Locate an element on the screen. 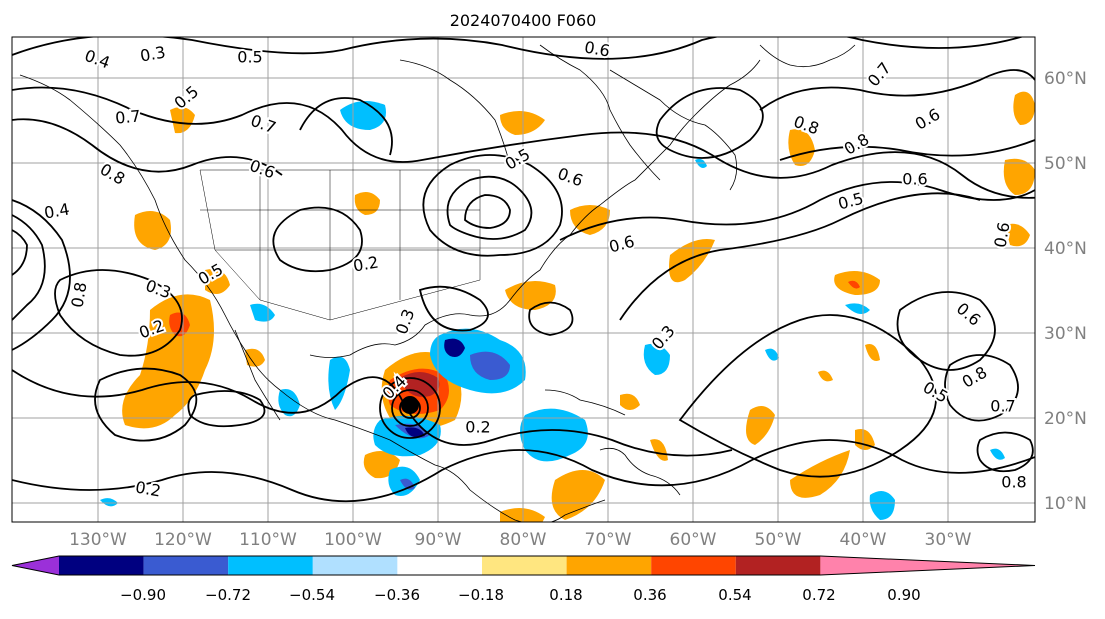  lat-label: 10°N is located at coordinates (1065, 504).